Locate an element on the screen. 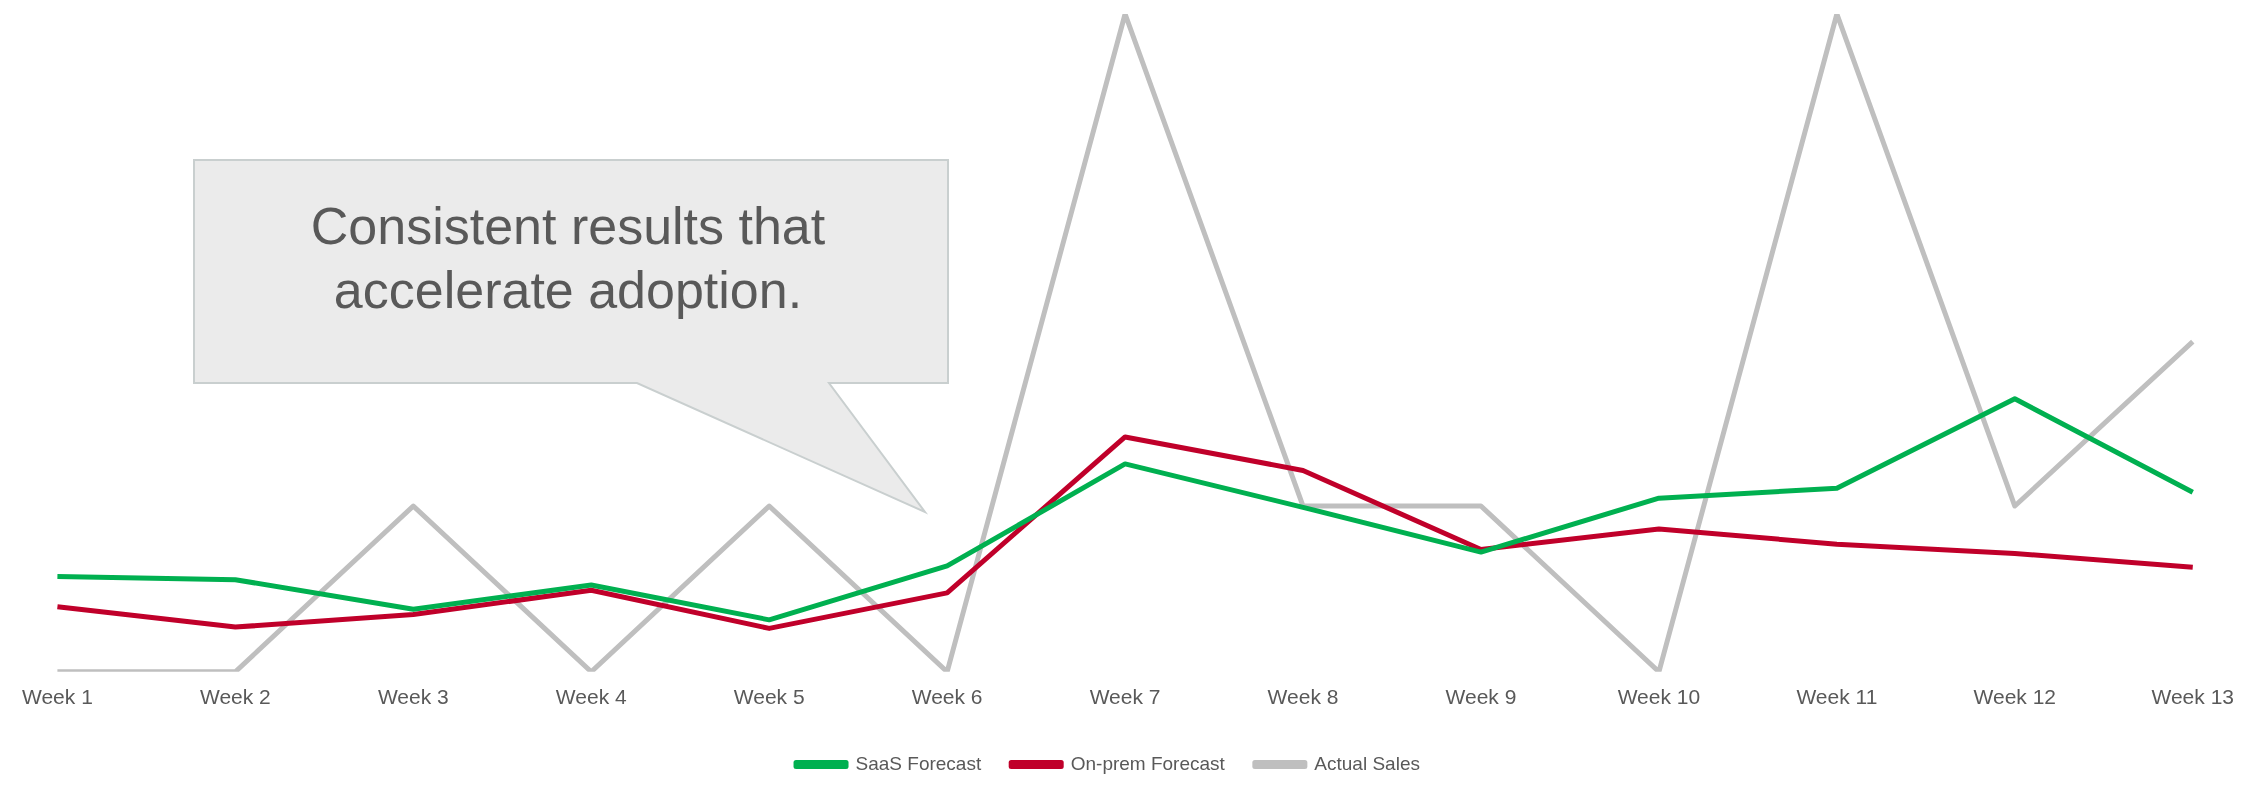 This screenshot has width=2259, height=804. x-tick-label: Week 9 is located at coordinates (1481, 697).